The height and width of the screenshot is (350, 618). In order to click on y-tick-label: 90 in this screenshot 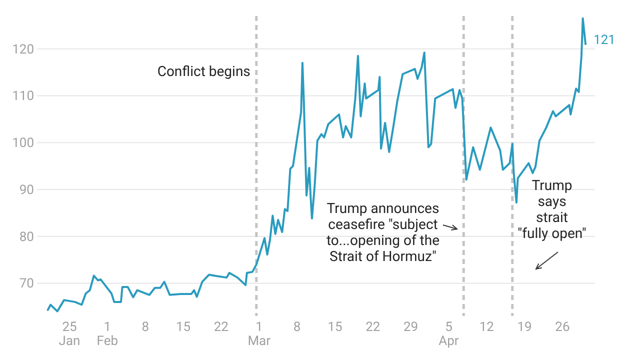, I will do `click(26, 190)`.